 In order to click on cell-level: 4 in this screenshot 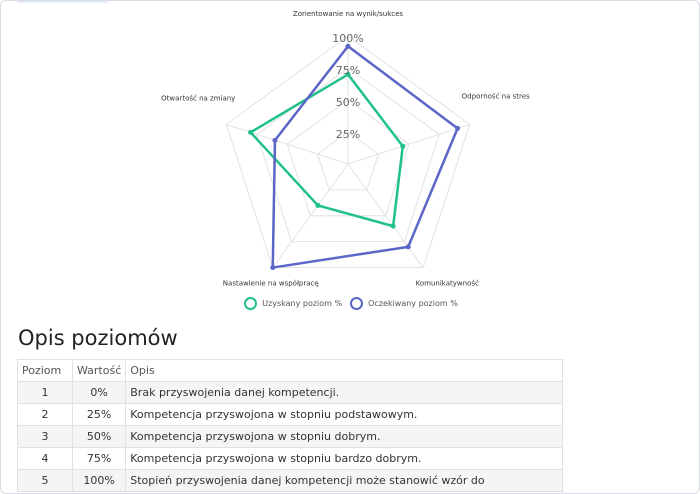, I will do `click(45, 458)`.